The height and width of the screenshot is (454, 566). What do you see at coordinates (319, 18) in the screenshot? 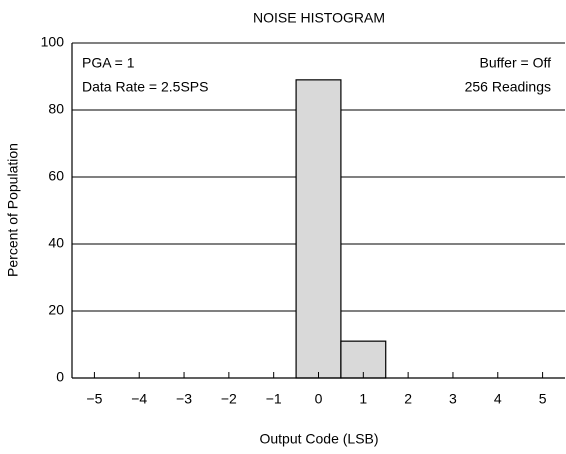
I see `chart-title: NOISE HISTOGRAM` at bounding box center [319, 18].